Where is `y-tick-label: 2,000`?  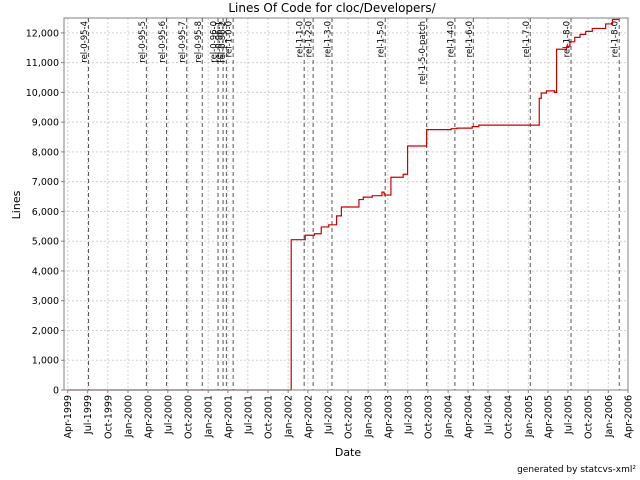 y-tick-label: 2,000 is located at coordinates (45, 331).